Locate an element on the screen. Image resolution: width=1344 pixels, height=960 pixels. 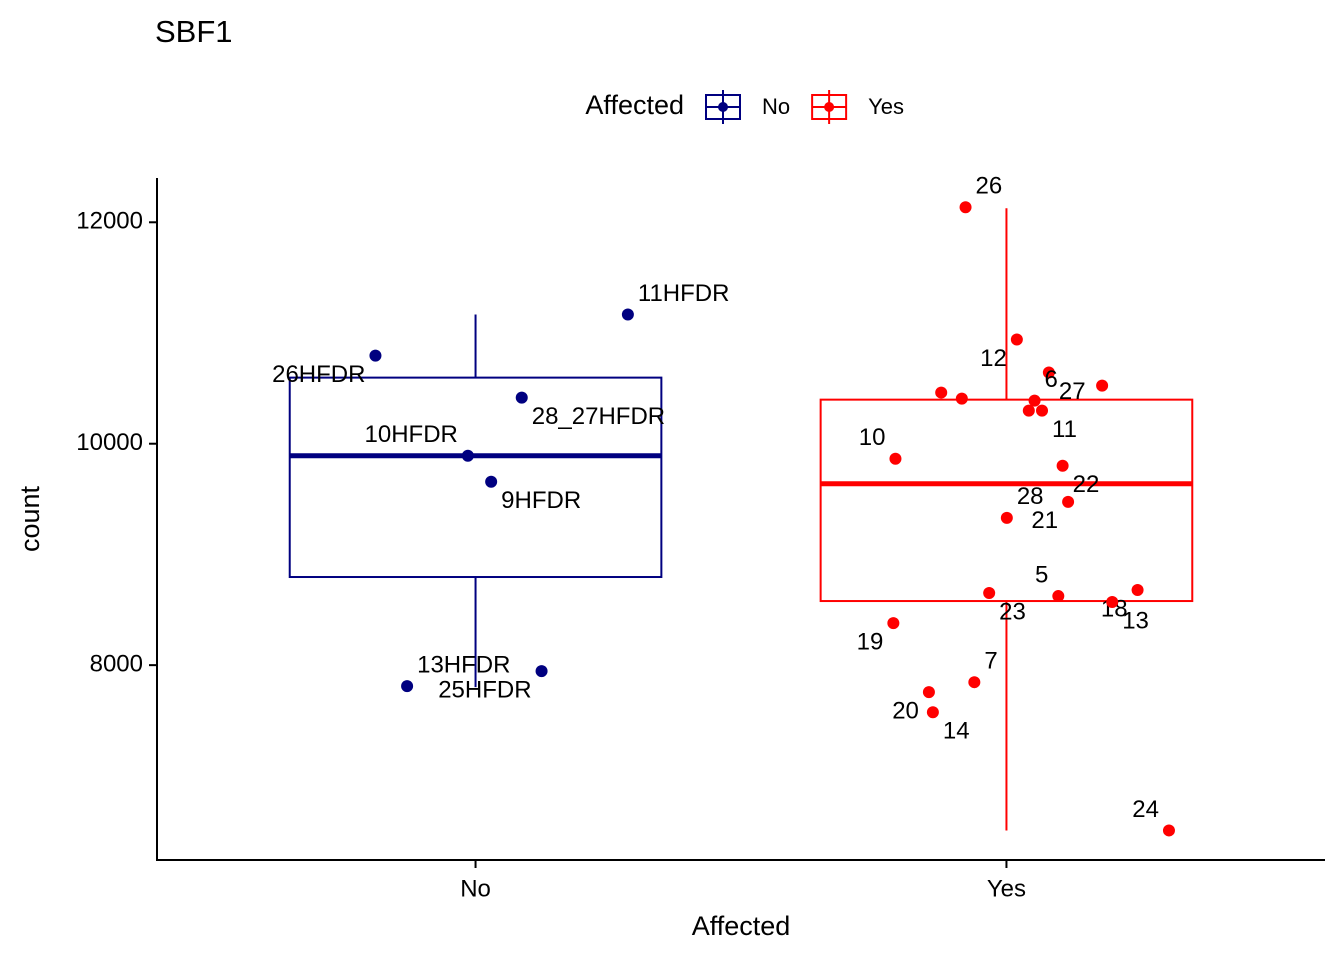
y-tick-label: 10000 is located at coordinates (109, 442).